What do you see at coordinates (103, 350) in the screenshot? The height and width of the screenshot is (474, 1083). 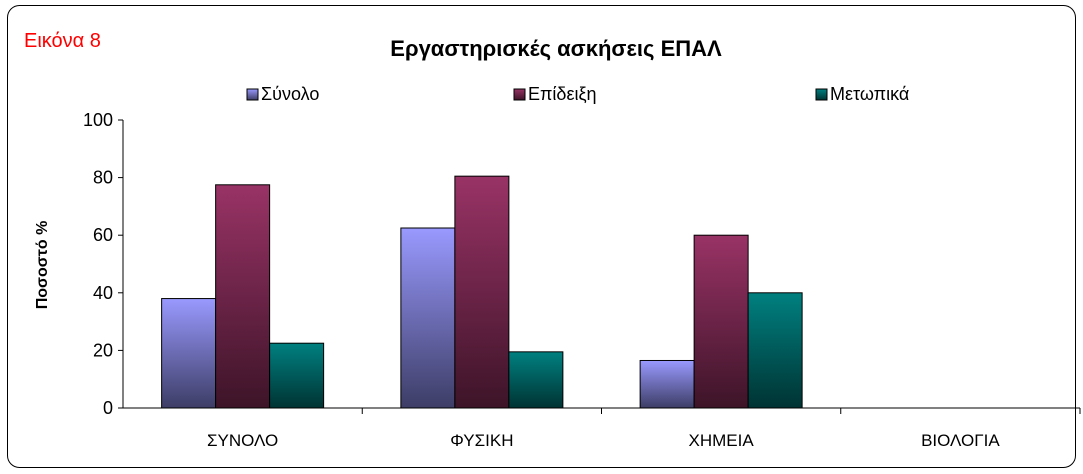 I see `y-tick-label: 20` at bounding box center [103, 350].